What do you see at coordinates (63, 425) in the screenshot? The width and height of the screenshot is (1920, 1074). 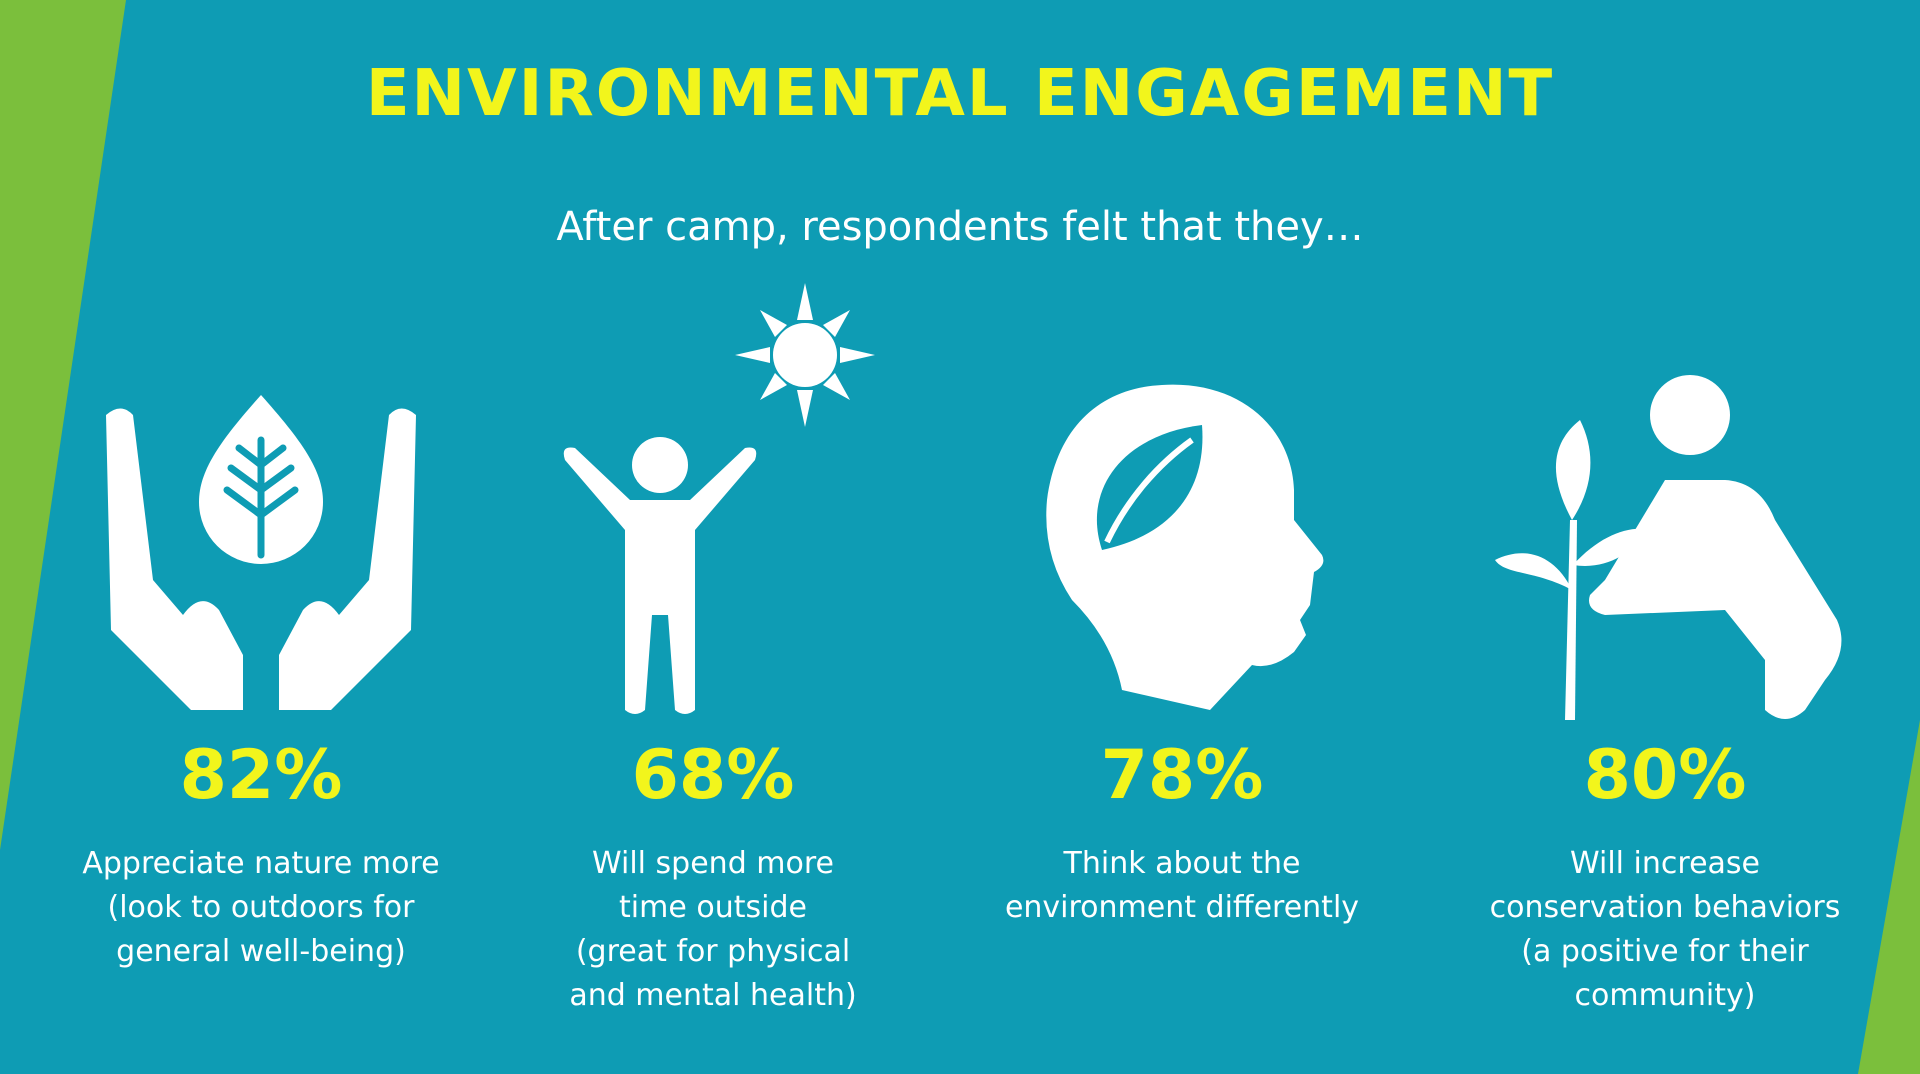 I see `green-stripe-left` at bounding box center [63, 425].